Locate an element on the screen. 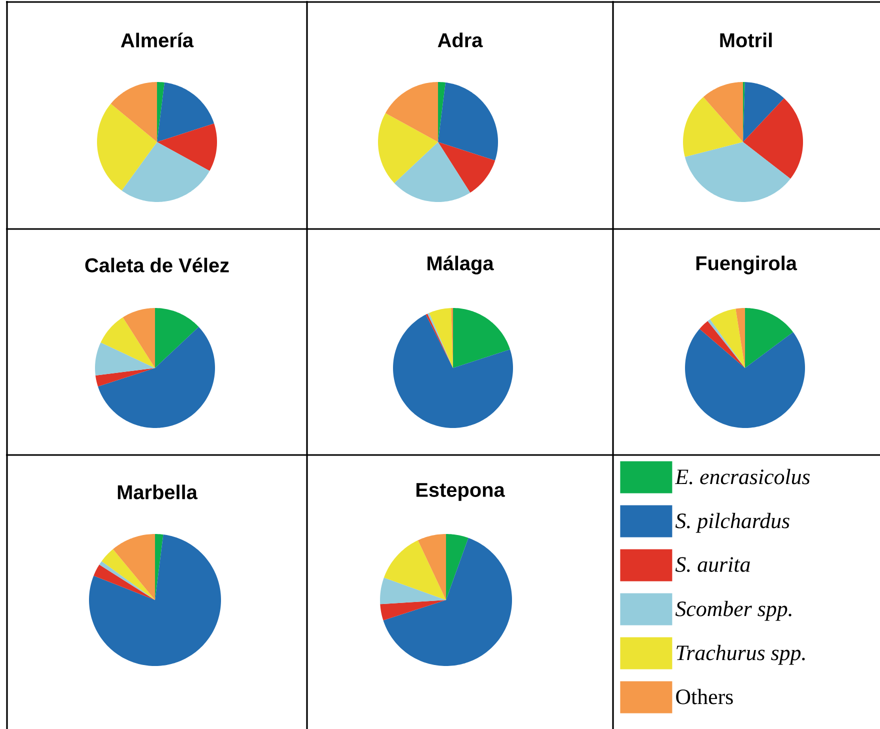 This screenshot has width=880, height=729. chart-title: Almería is located at coordinates (157, 40).